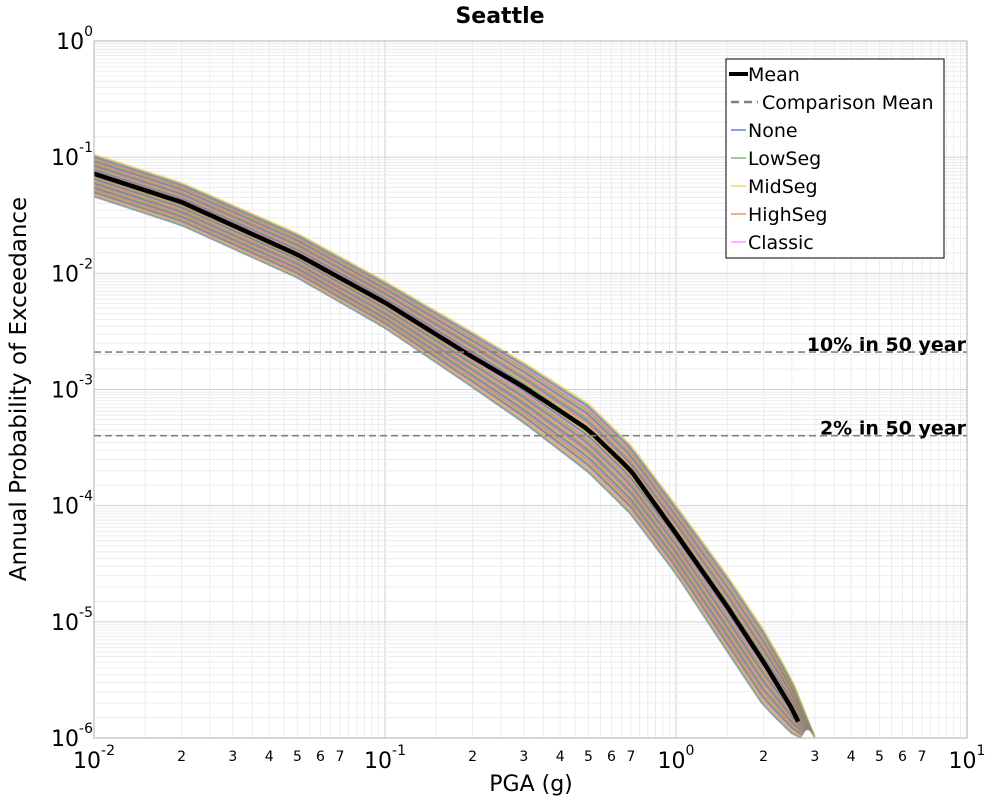 This screenshot has width=1000, height=800. I want to click on y-tick-label: 10⁻⁶, so click(72, 736).